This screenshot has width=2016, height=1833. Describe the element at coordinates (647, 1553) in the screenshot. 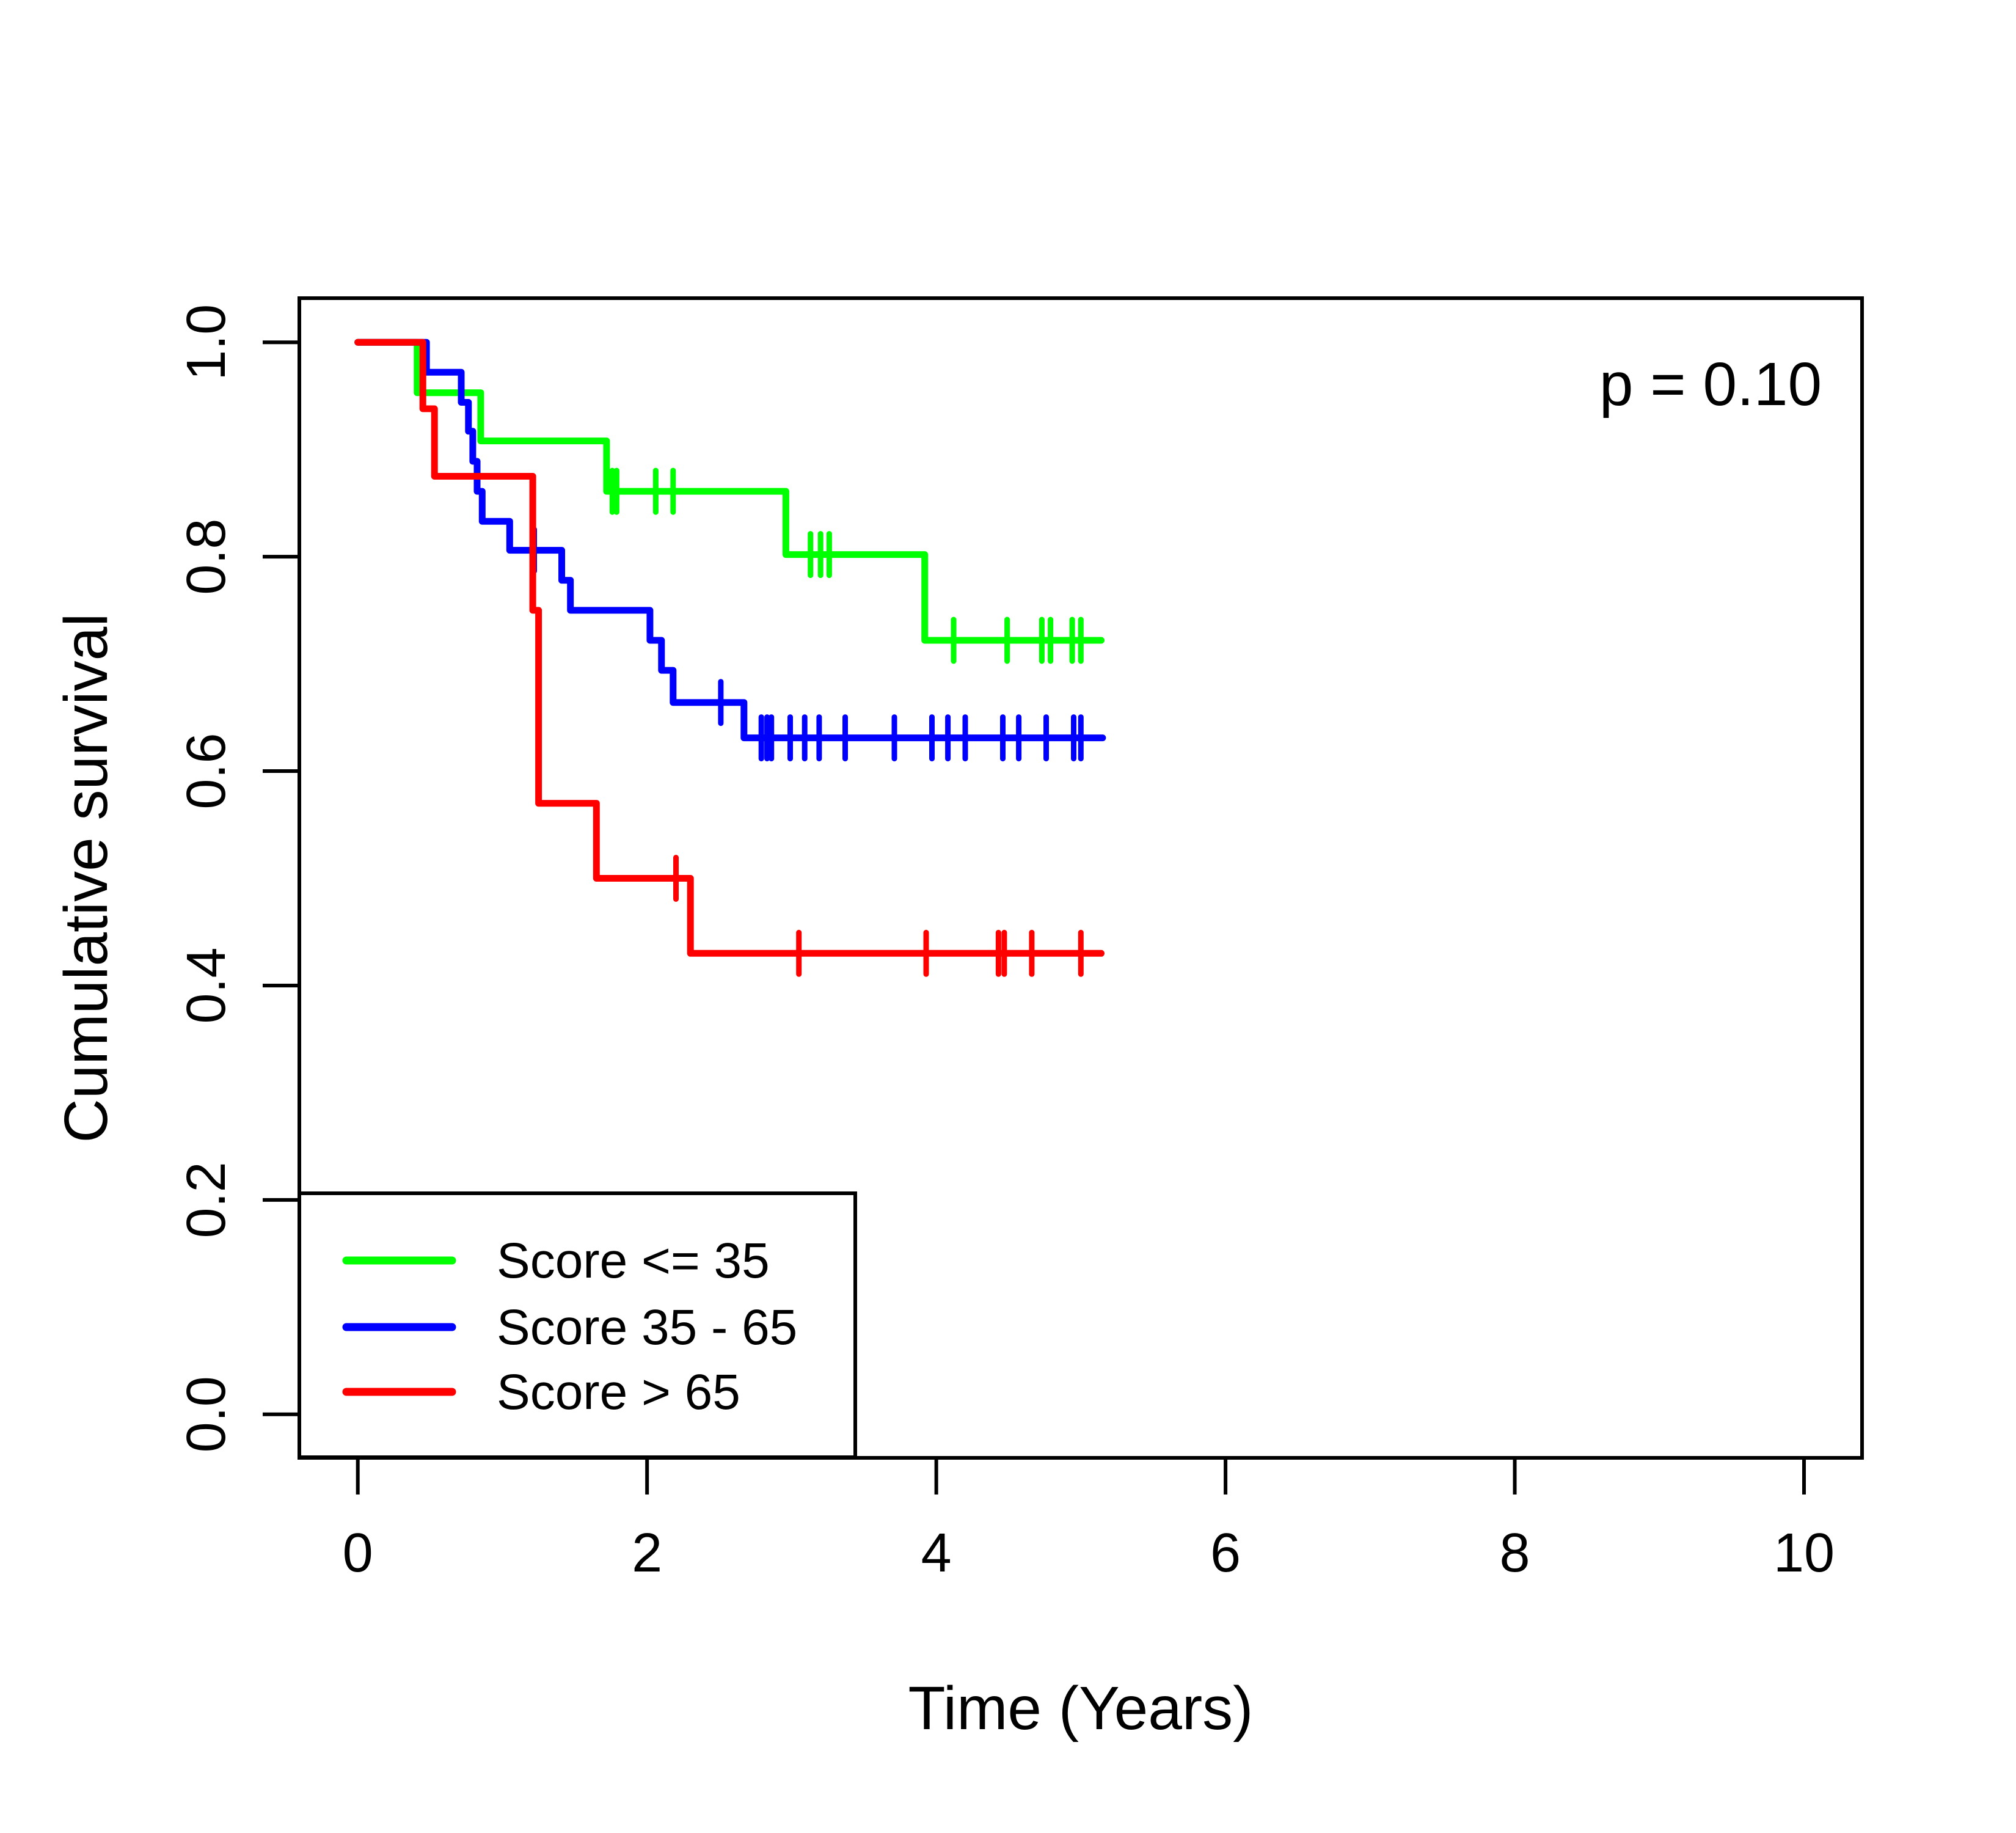

I see `x-tick-label-2: 2` at that location.